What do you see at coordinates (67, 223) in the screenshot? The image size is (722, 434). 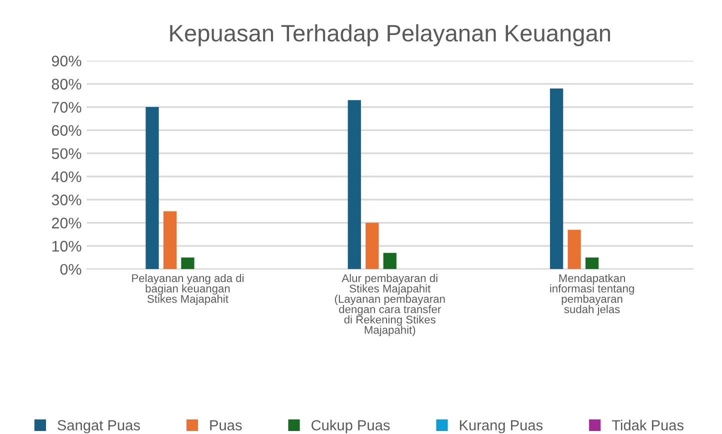 I see `y-tick-label: 20%` at bounding box center [67, 223].